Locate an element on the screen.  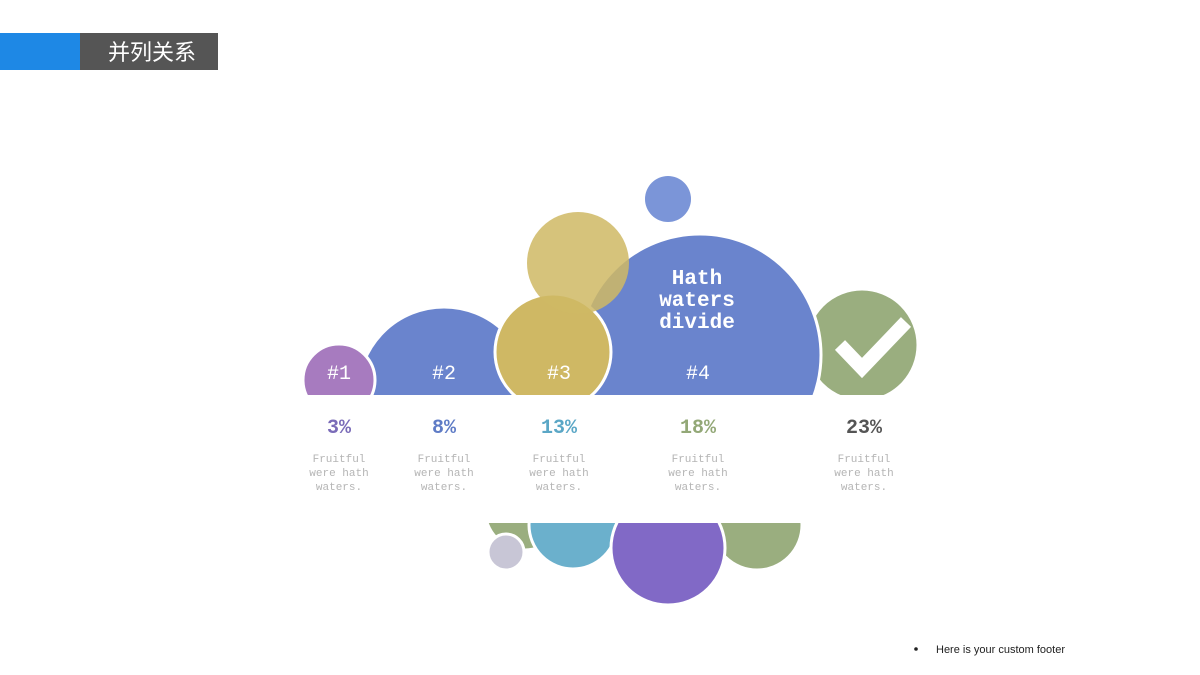
center-line: divide is located at coordinates (697, 323).